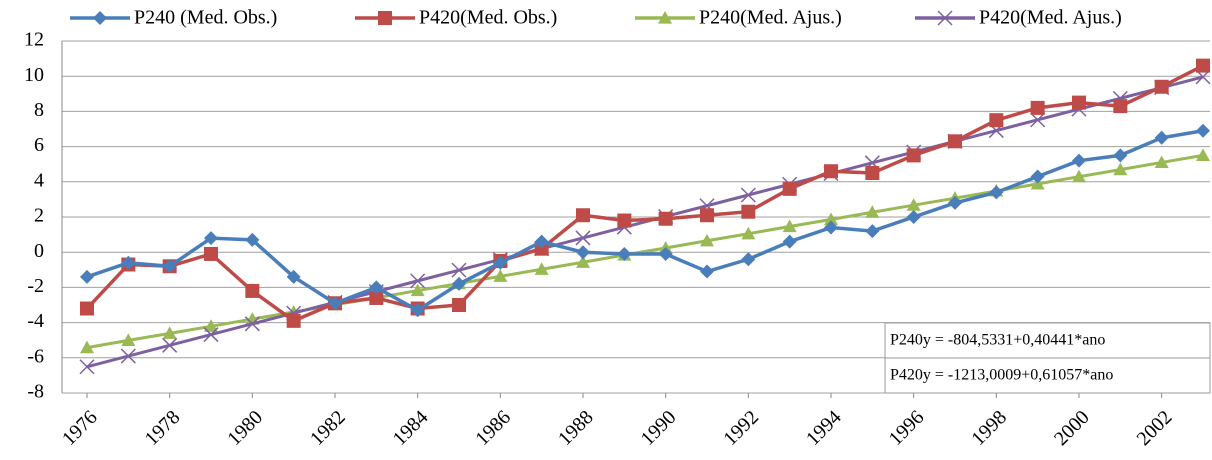  Describe the element at coordinates (989, 428) in the screenshot. I see `x-tick-label: 1998` at that location.